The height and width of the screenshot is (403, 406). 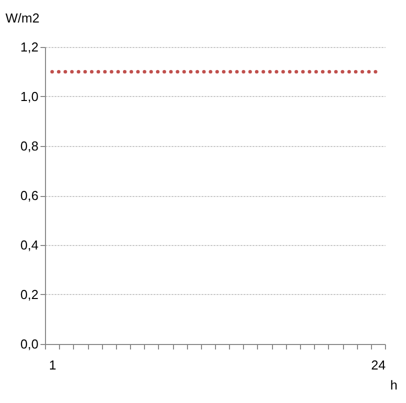 I want to click on y-tick-label: 0,2, so click(x=29, y=294).